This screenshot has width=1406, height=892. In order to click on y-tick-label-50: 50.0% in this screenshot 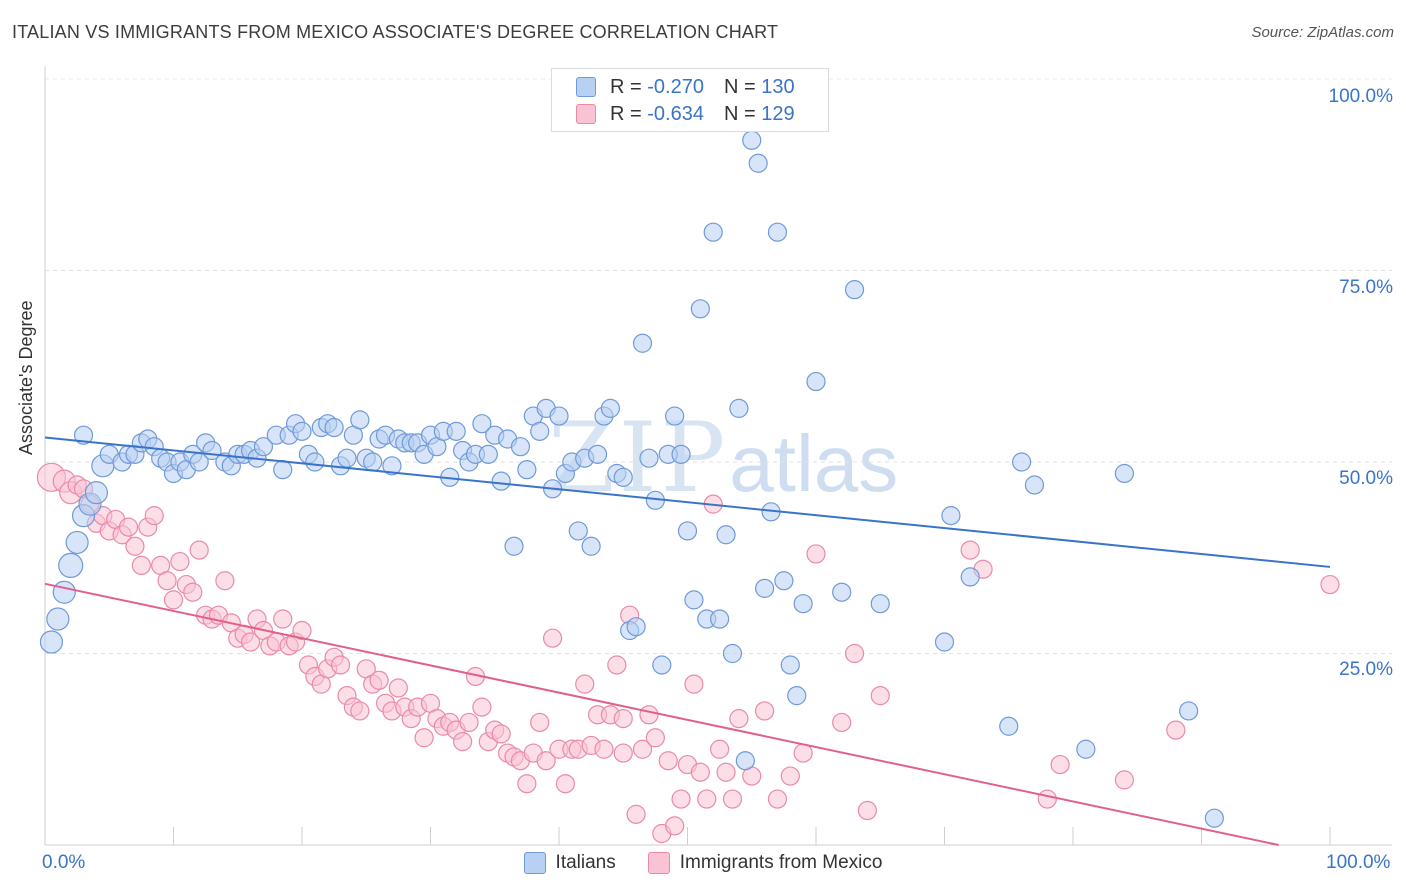, I will do `click(1366, 478)`.